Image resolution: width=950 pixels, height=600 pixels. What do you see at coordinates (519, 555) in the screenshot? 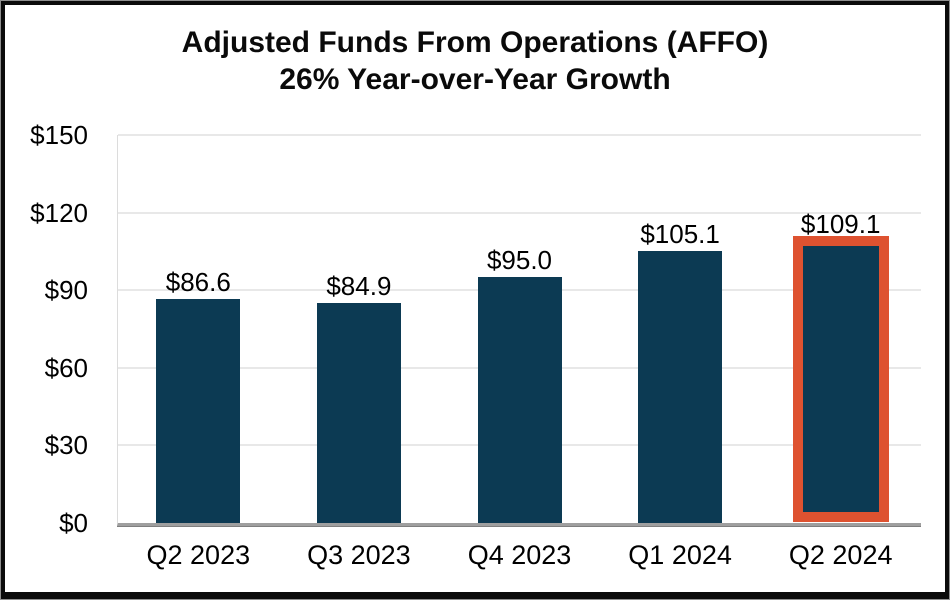
I see `x-axis-label: Q4 2023` at bounding box center [519, 555].